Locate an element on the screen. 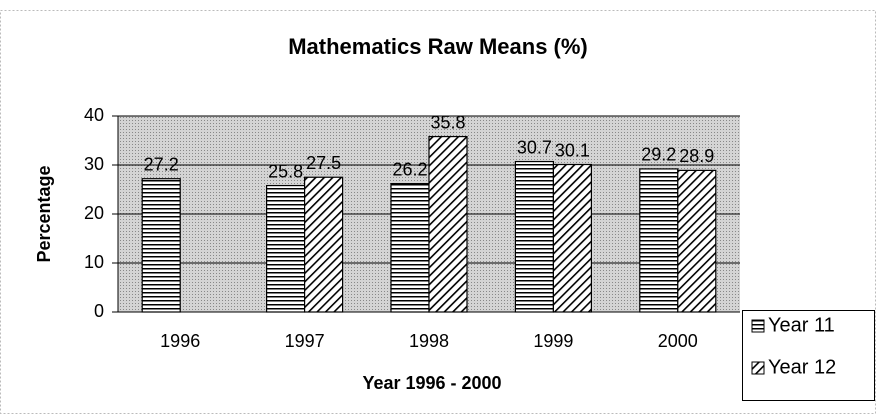 The width and height of the screenshot is (876, 414). x-tick-label: 1999 is located at coordinates (553, 341).